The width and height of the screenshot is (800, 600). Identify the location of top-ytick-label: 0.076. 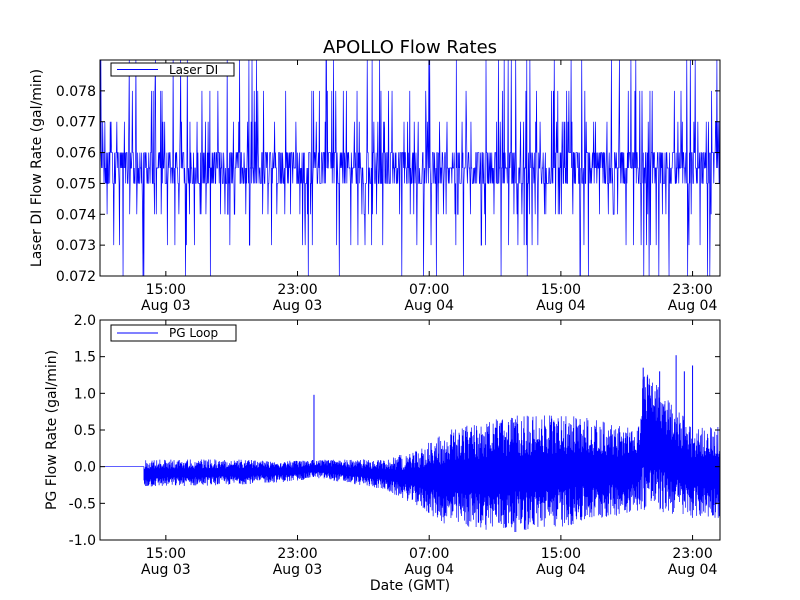
(76, 154).